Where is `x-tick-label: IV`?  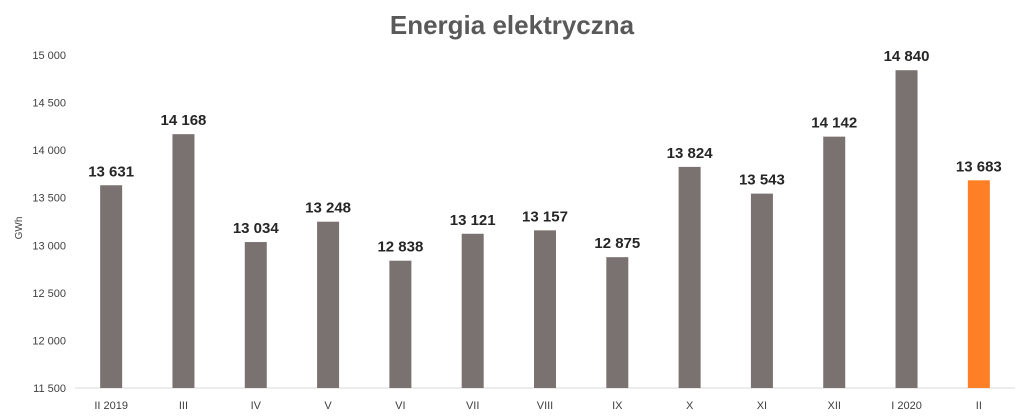
x-tick-label: IV is located at coordinates (256, 406).